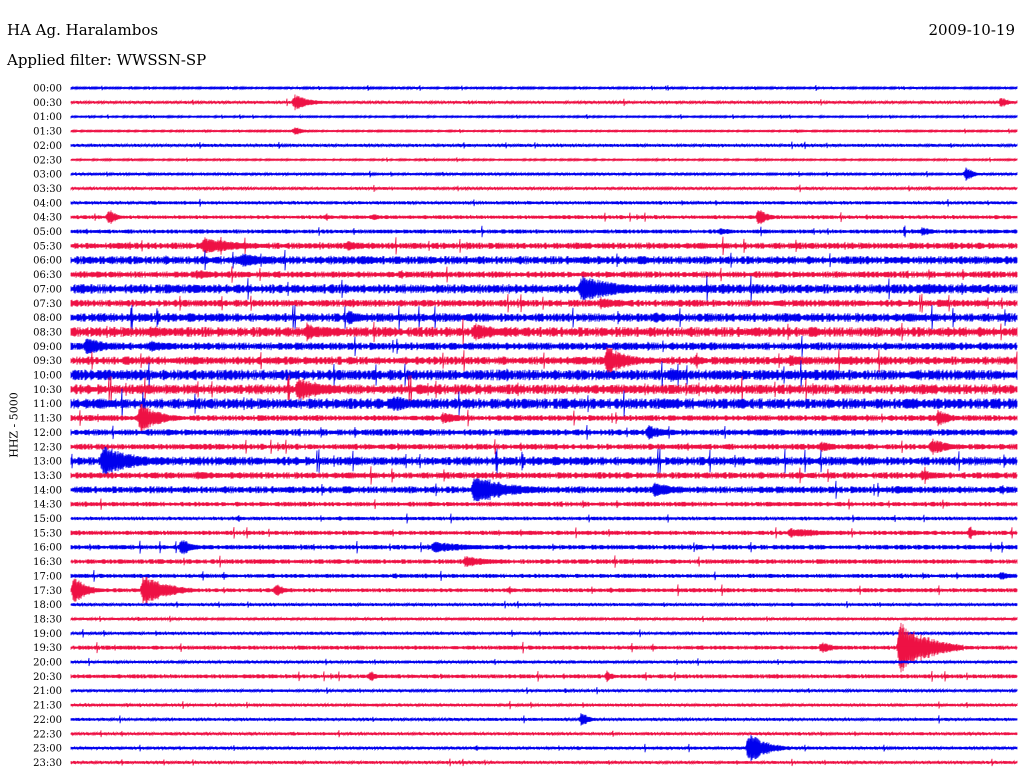 Image resolution: width=1024 pixels, height=780 pixels. What do you see at coordinates (107, 60) in the screenshot?
I see `filter-label: Applied filter: WWSSN-SP` at bounding box center [107, 60].